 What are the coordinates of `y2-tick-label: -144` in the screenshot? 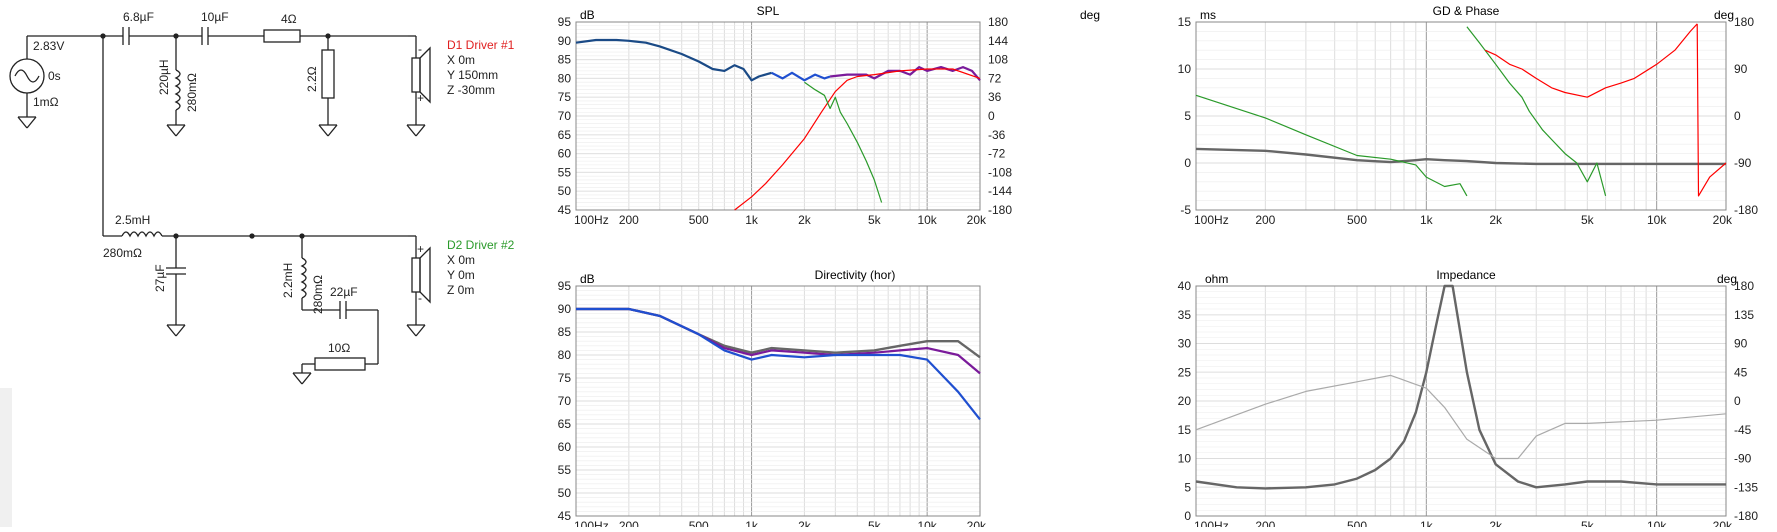 It's located at (1000, 191).